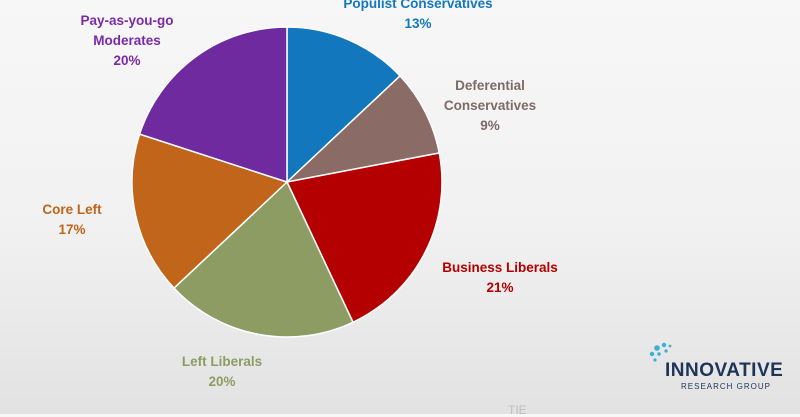  Describe the element at coordinates (500, 267) in the screenshot. I see `slice-label-line: Business Liberals` at that location.